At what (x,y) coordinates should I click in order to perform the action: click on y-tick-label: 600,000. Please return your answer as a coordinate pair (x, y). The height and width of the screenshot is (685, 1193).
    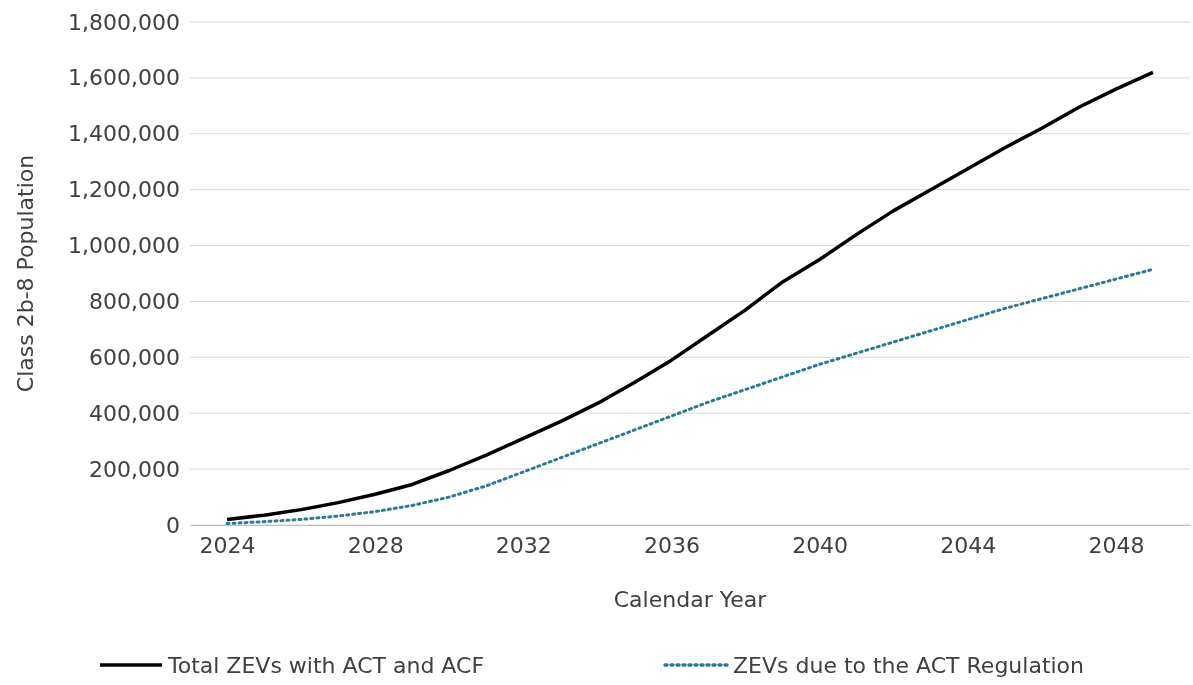
    Looking at the image, I should click on (134, 357).